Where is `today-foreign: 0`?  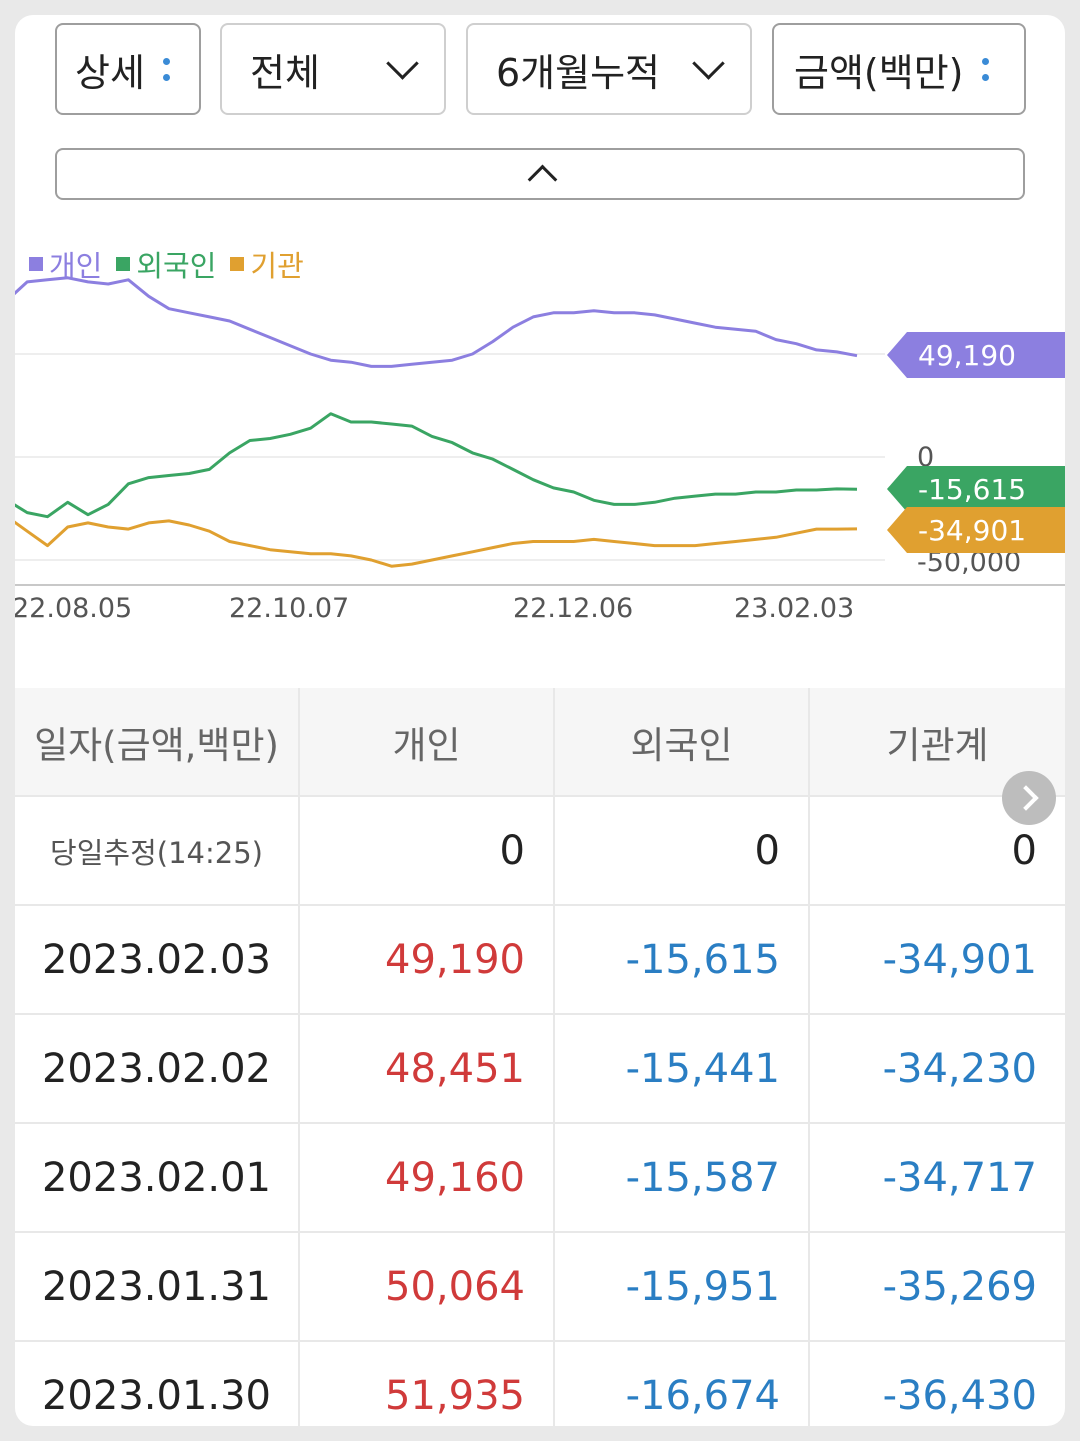
today-foreign: 0 is located at coordinates (682, 850).